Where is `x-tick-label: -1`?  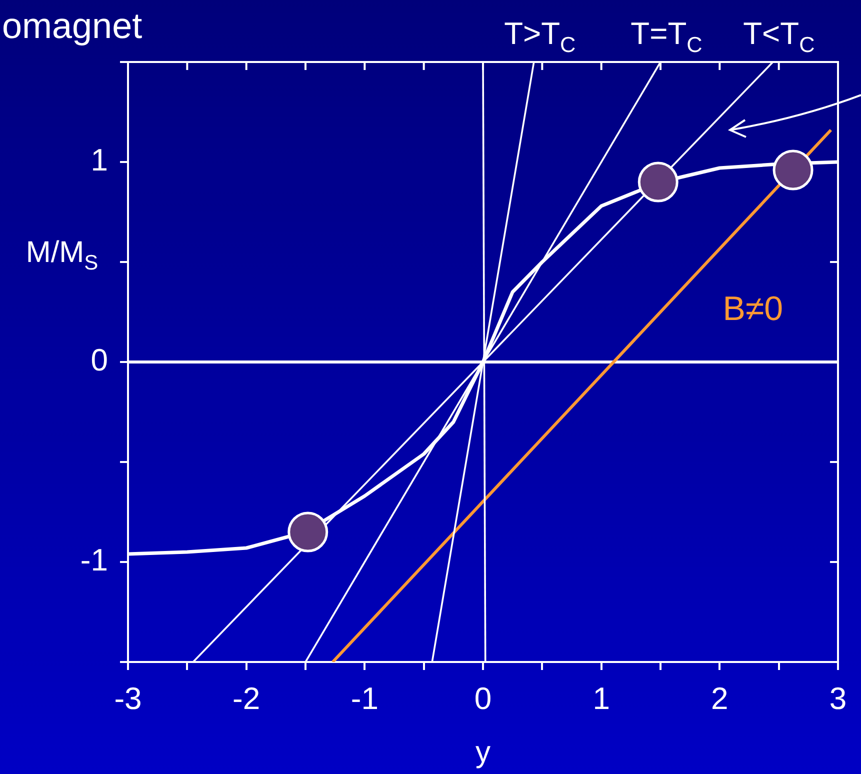
x-tick-label: -1 is located at coordinates (364, 698).